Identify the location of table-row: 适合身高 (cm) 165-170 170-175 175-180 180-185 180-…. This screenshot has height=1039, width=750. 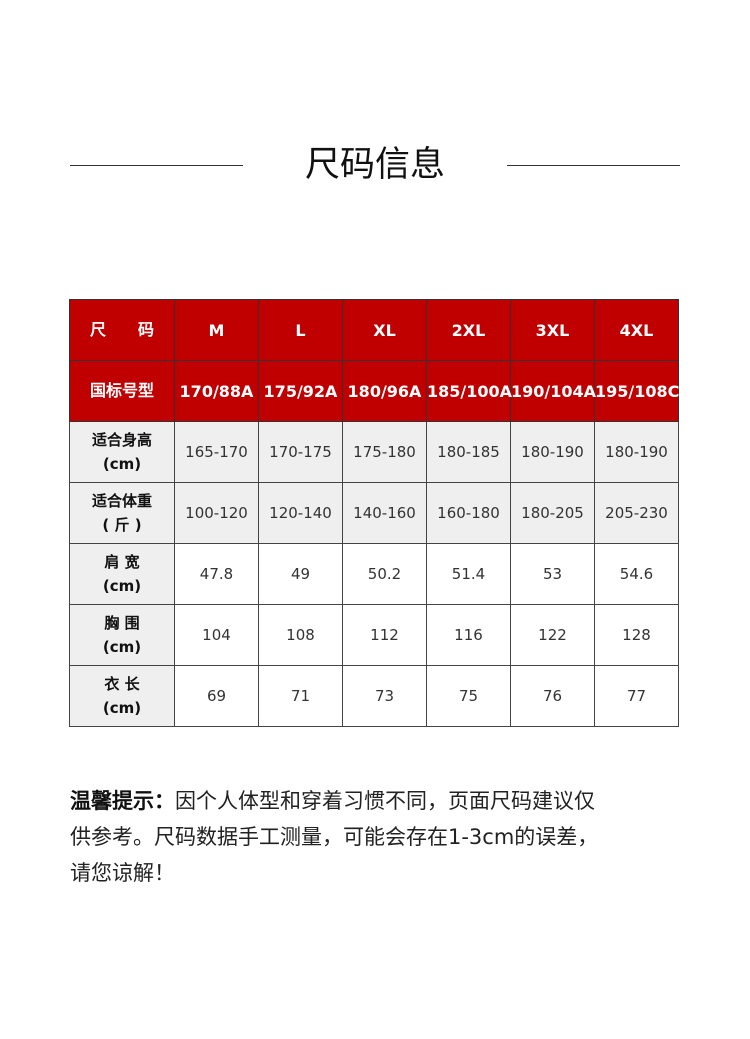
(374, 452).